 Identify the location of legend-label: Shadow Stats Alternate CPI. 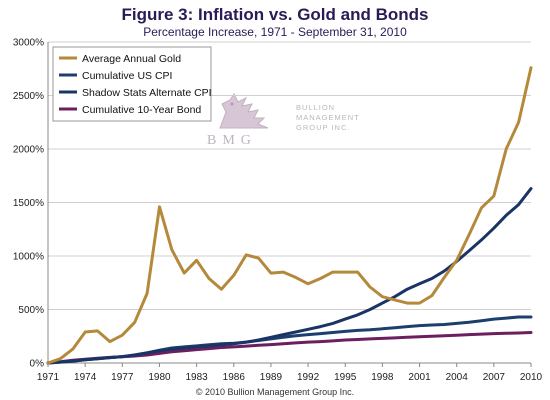
(147, 93).